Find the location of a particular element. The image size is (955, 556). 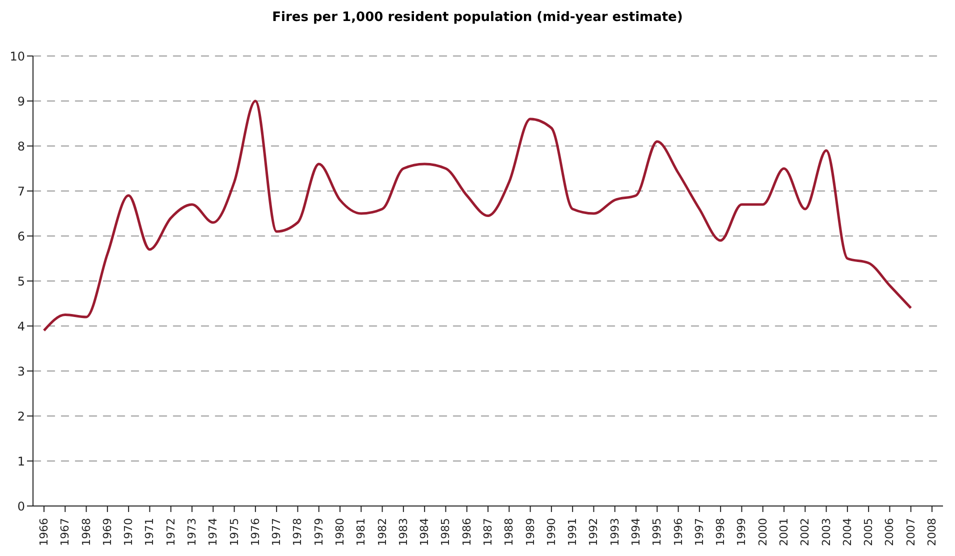

y-tick-label: 9 is located at coordinates (21, 101).